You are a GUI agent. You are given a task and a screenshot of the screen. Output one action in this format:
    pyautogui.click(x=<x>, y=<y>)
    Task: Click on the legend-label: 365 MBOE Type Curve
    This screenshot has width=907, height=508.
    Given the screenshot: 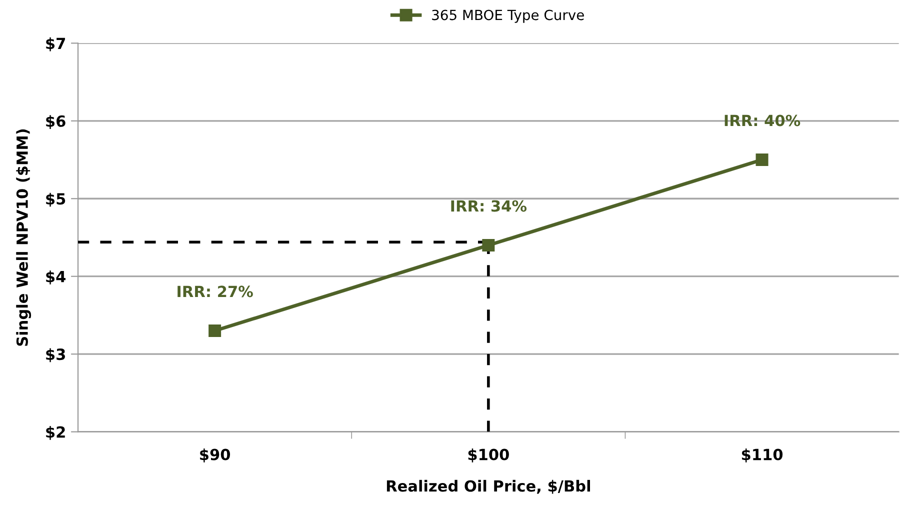 What is the action you would take?
    pyautogui.click(x=508, y=16)
    